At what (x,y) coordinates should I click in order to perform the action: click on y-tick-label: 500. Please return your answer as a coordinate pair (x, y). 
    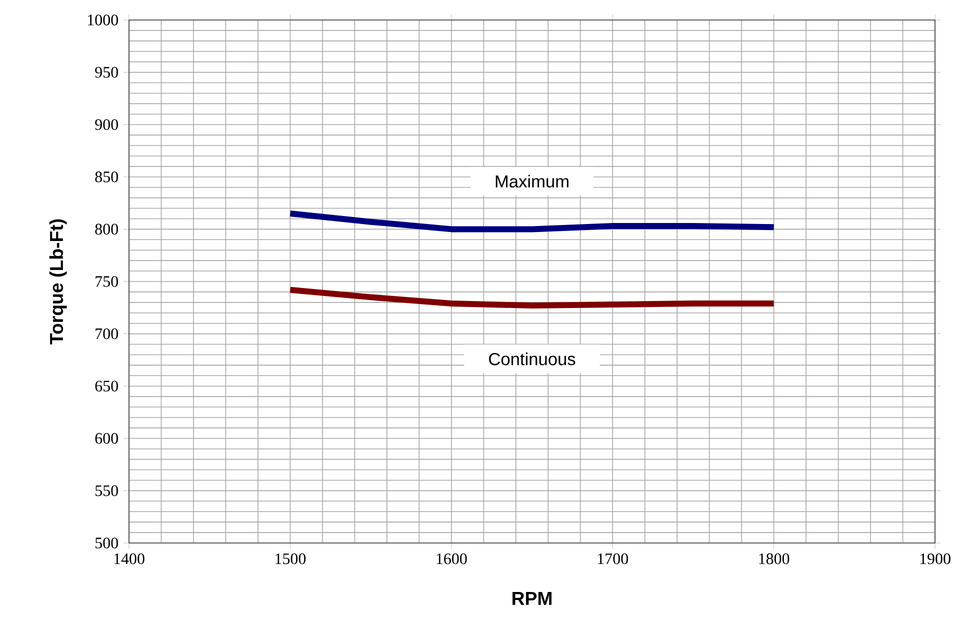
    Looking at the image, I should click on (107, 543).